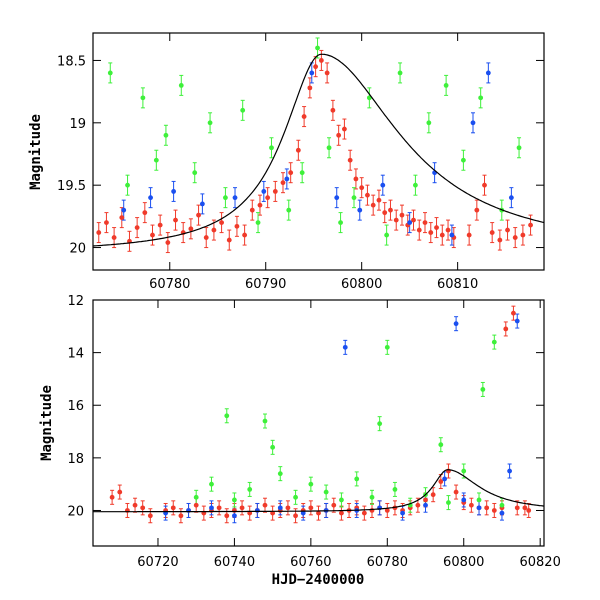  Describe the element at coordinates (169, 284) in the screenshot. I see `top-x-tick-label: 60780` at that location.